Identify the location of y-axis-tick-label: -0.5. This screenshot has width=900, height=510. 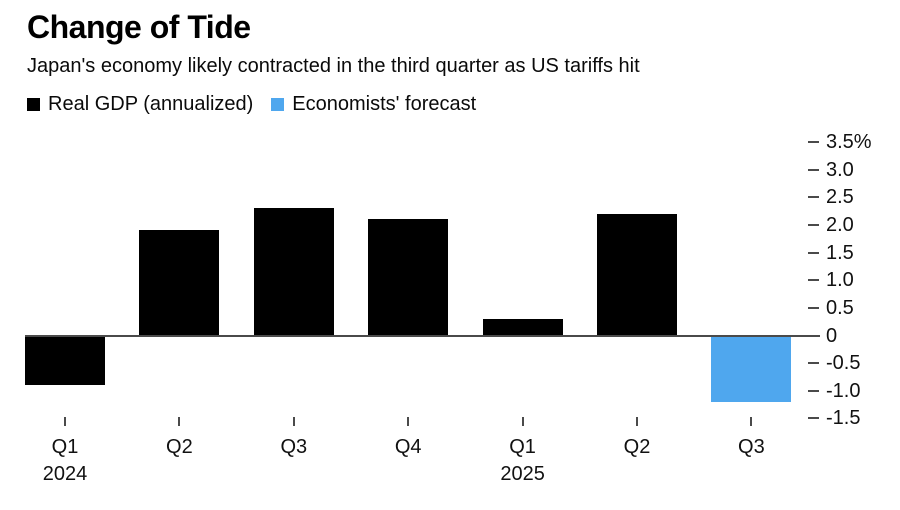
(843, 363).